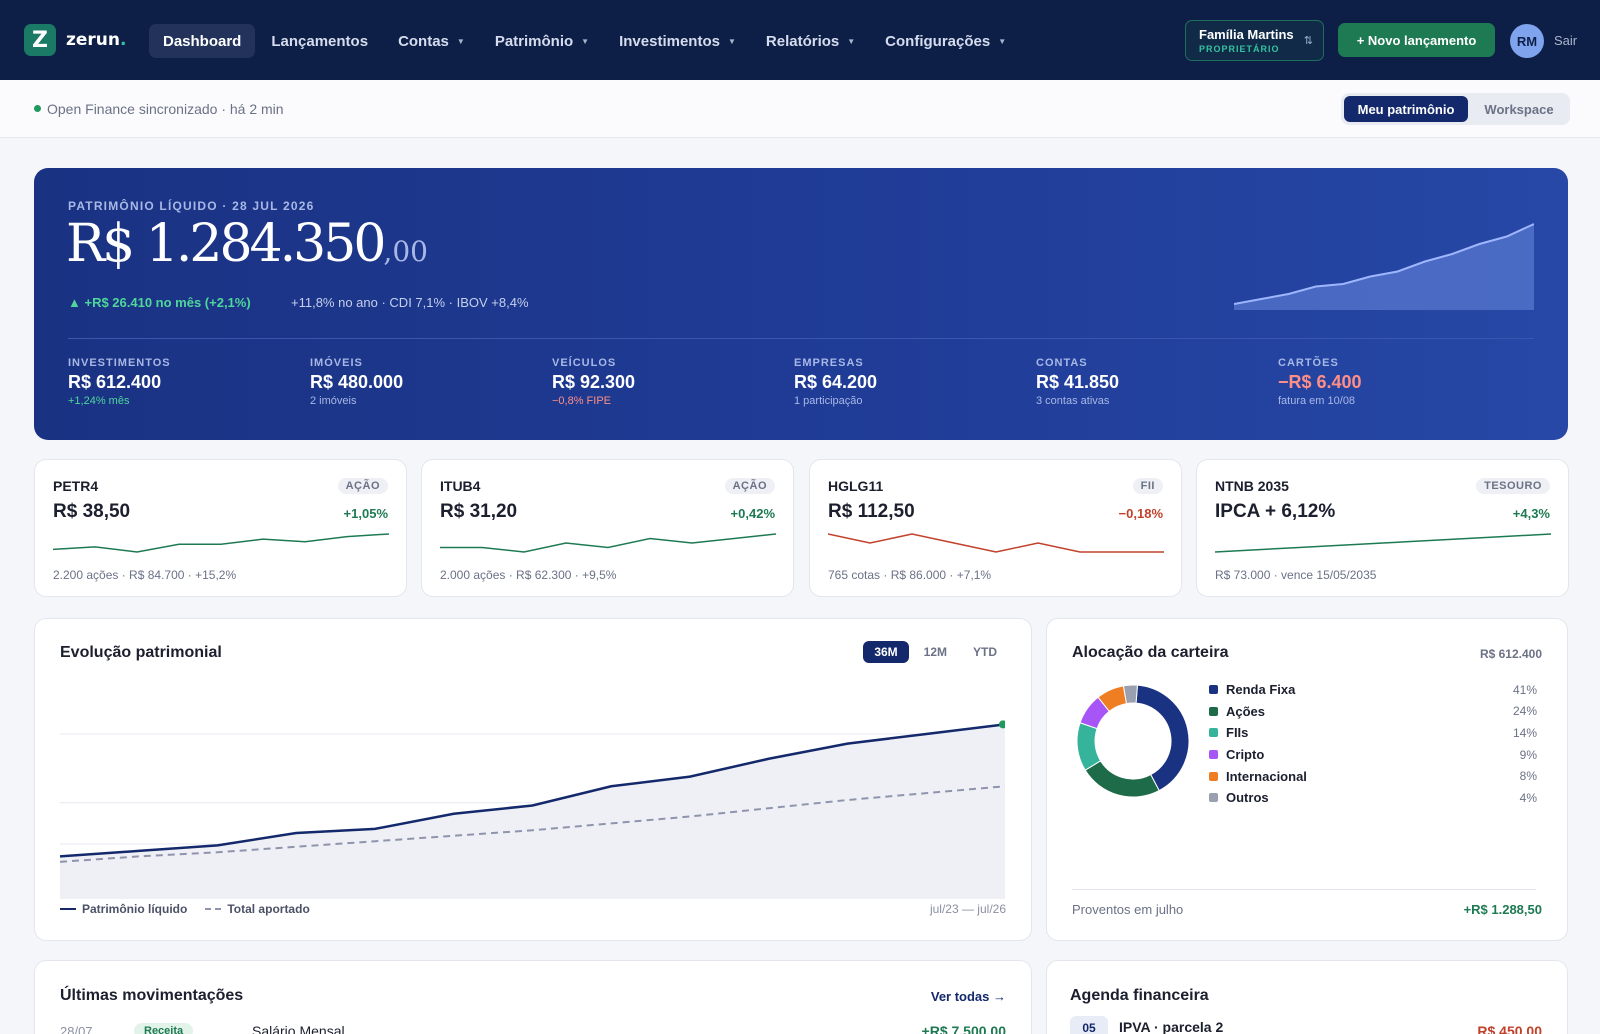  Describe the element at coordinates (801, 338) in the screenshot. I see `hero-divider` at that location.